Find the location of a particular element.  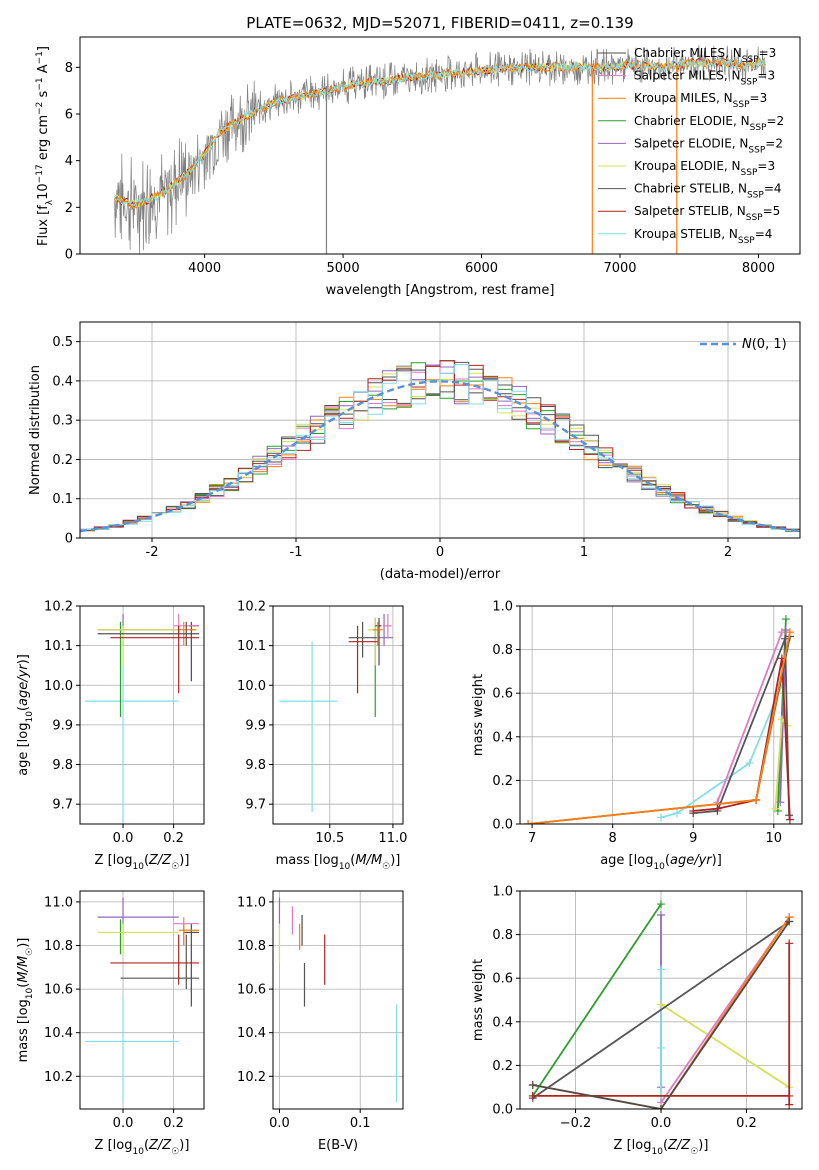

plot-area-mass_vs_EBV is located at coordinates (338, 1000).